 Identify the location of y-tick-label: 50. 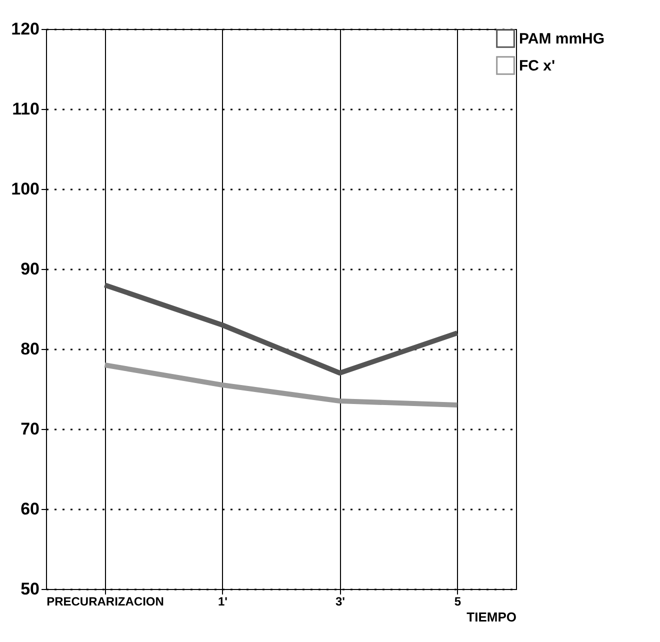
(30, 589).